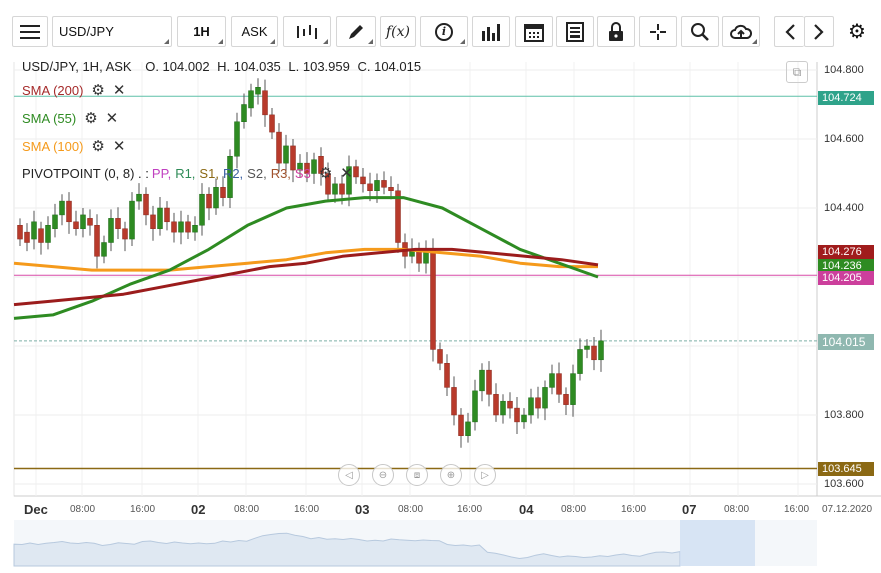 This screenshot has height=573, width=881. What do you see at coordinates (846, 342) in the screenshot?
I see `price-tag-last: 104.015` at bounding box center [846, 342].